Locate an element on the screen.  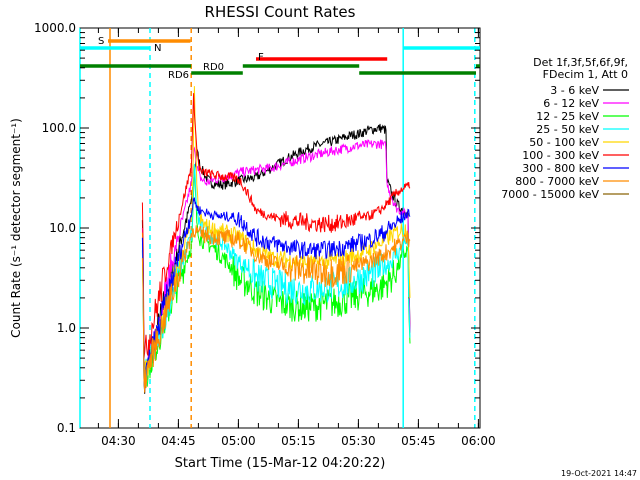
y-tick-label-10-0: 10.0 is located at coordinates (62, 228).